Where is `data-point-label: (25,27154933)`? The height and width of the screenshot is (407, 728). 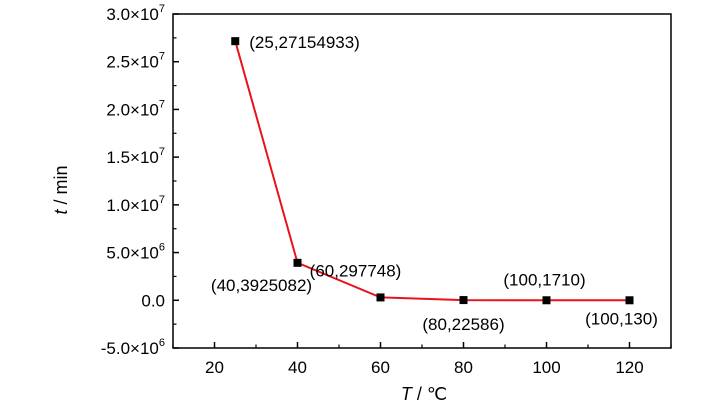 data-point-label: (25,27154933) is located at coordinates (304, 42).